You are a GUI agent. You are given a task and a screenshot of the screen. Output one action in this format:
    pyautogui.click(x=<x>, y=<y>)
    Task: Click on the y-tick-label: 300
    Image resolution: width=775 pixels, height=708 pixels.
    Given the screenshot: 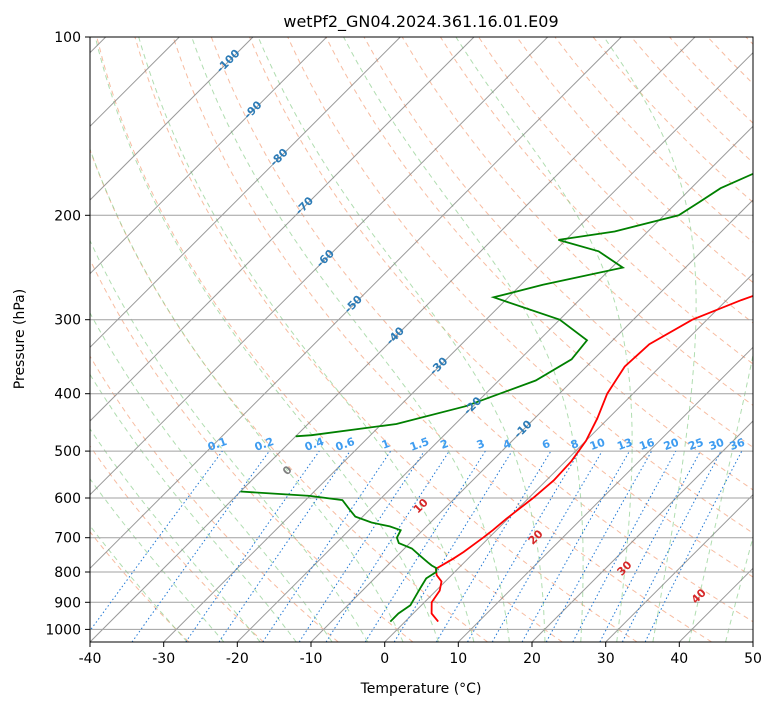 What is the action you would take?
    pyautogui.click(x=67, y=321)
    